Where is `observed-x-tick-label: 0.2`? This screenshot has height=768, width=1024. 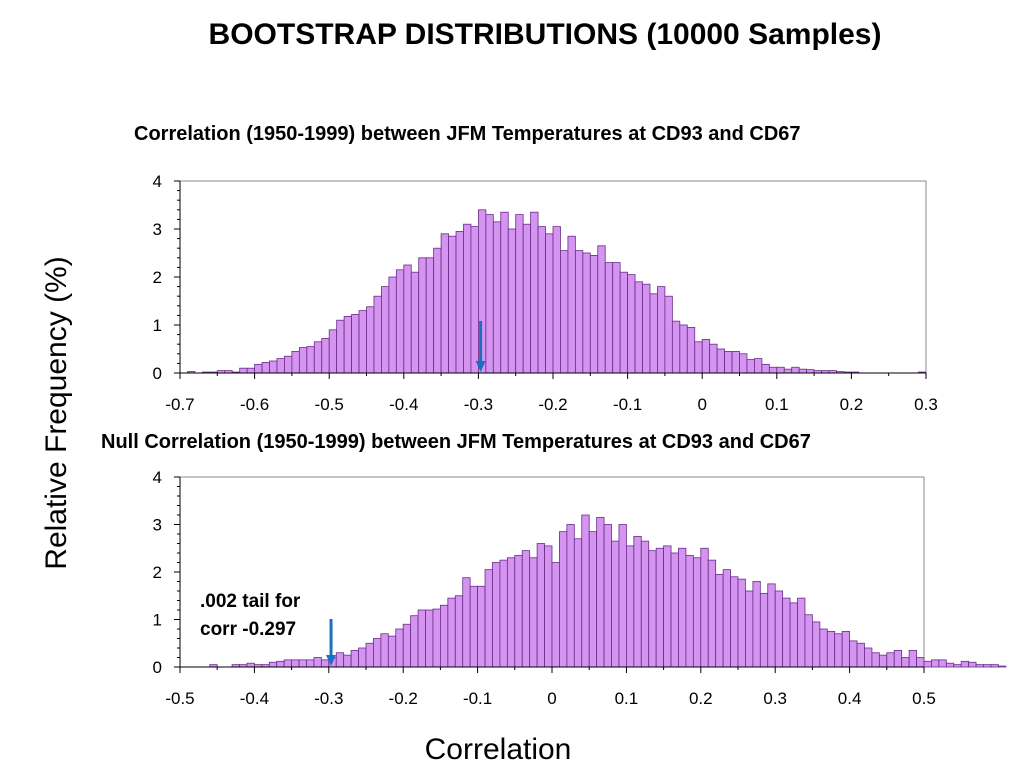 observed-x-tick-label: 0.2 is located at coordinates (852, 404).